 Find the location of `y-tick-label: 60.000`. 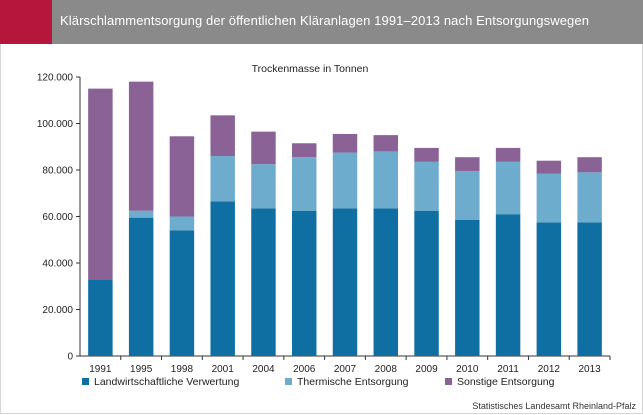

y-tick-label: 60.000 is located at coordinates (57, 217).